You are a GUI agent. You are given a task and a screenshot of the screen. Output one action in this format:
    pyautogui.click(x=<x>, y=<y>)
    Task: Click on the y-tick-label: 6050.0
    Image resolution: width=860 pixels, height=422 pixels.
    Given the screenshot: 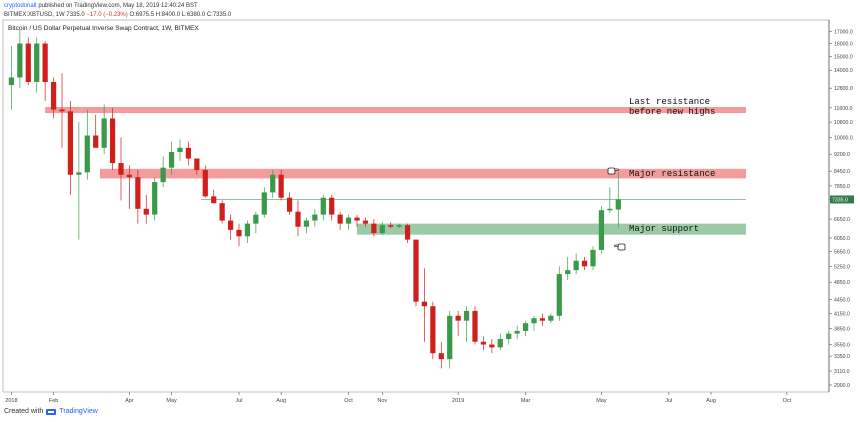 What is the action you would take?
    pyautogui.click(x=842, y=239)
    